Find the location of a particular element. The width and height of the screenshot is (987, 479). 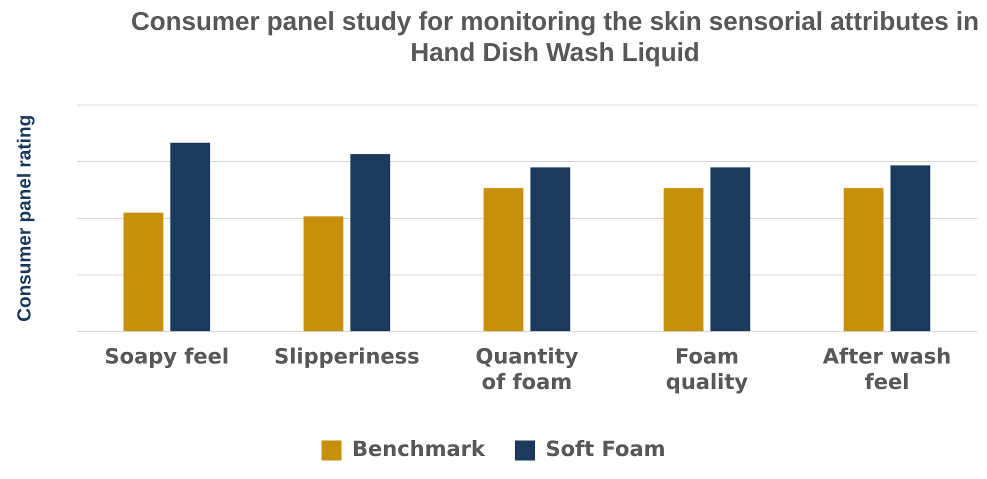

x-tick-label: Slipperiness is located at coordinates (347, 356).